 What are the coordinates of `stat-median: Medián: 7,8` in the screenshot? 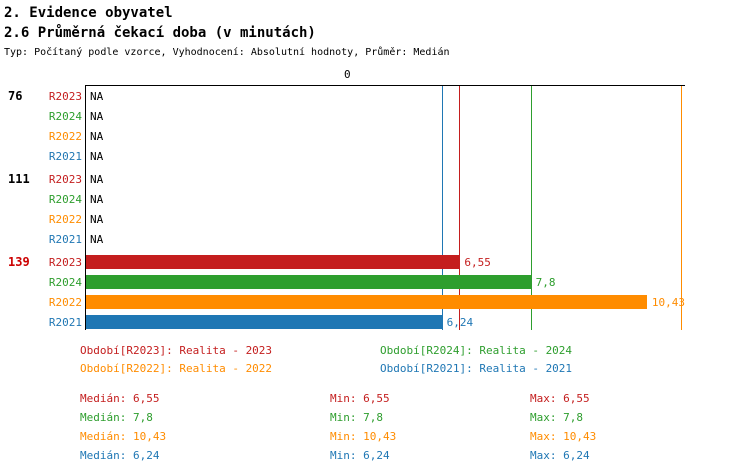 It's located at (116, 417).